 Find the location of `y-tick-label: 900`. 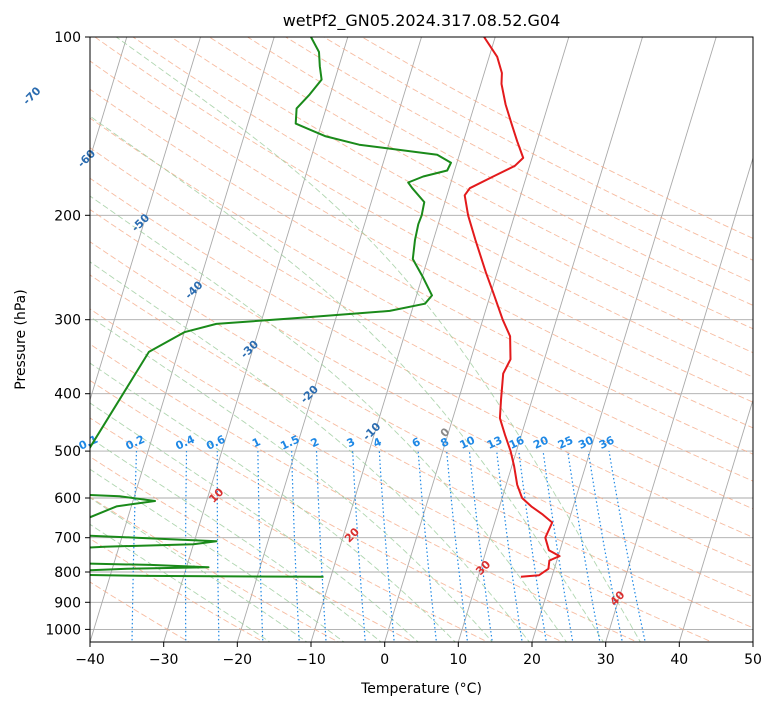

y-tick-label: 900 is located at coordinates (67, 603).